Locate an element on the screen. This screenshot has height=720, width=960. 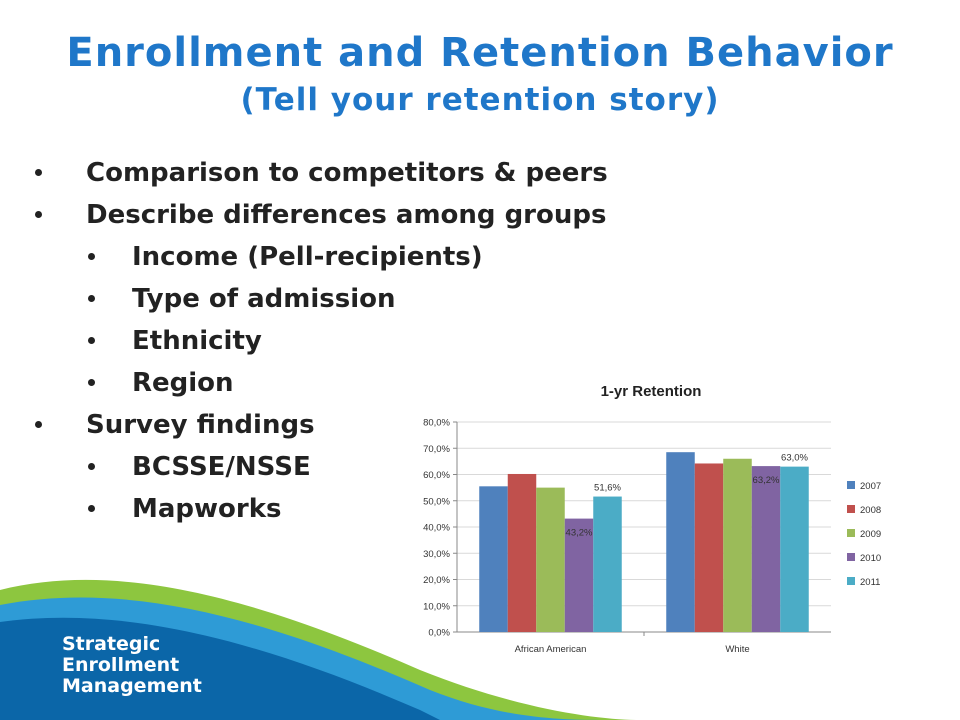
bullet-item: Mapworks is located at coordinates (319, 509).